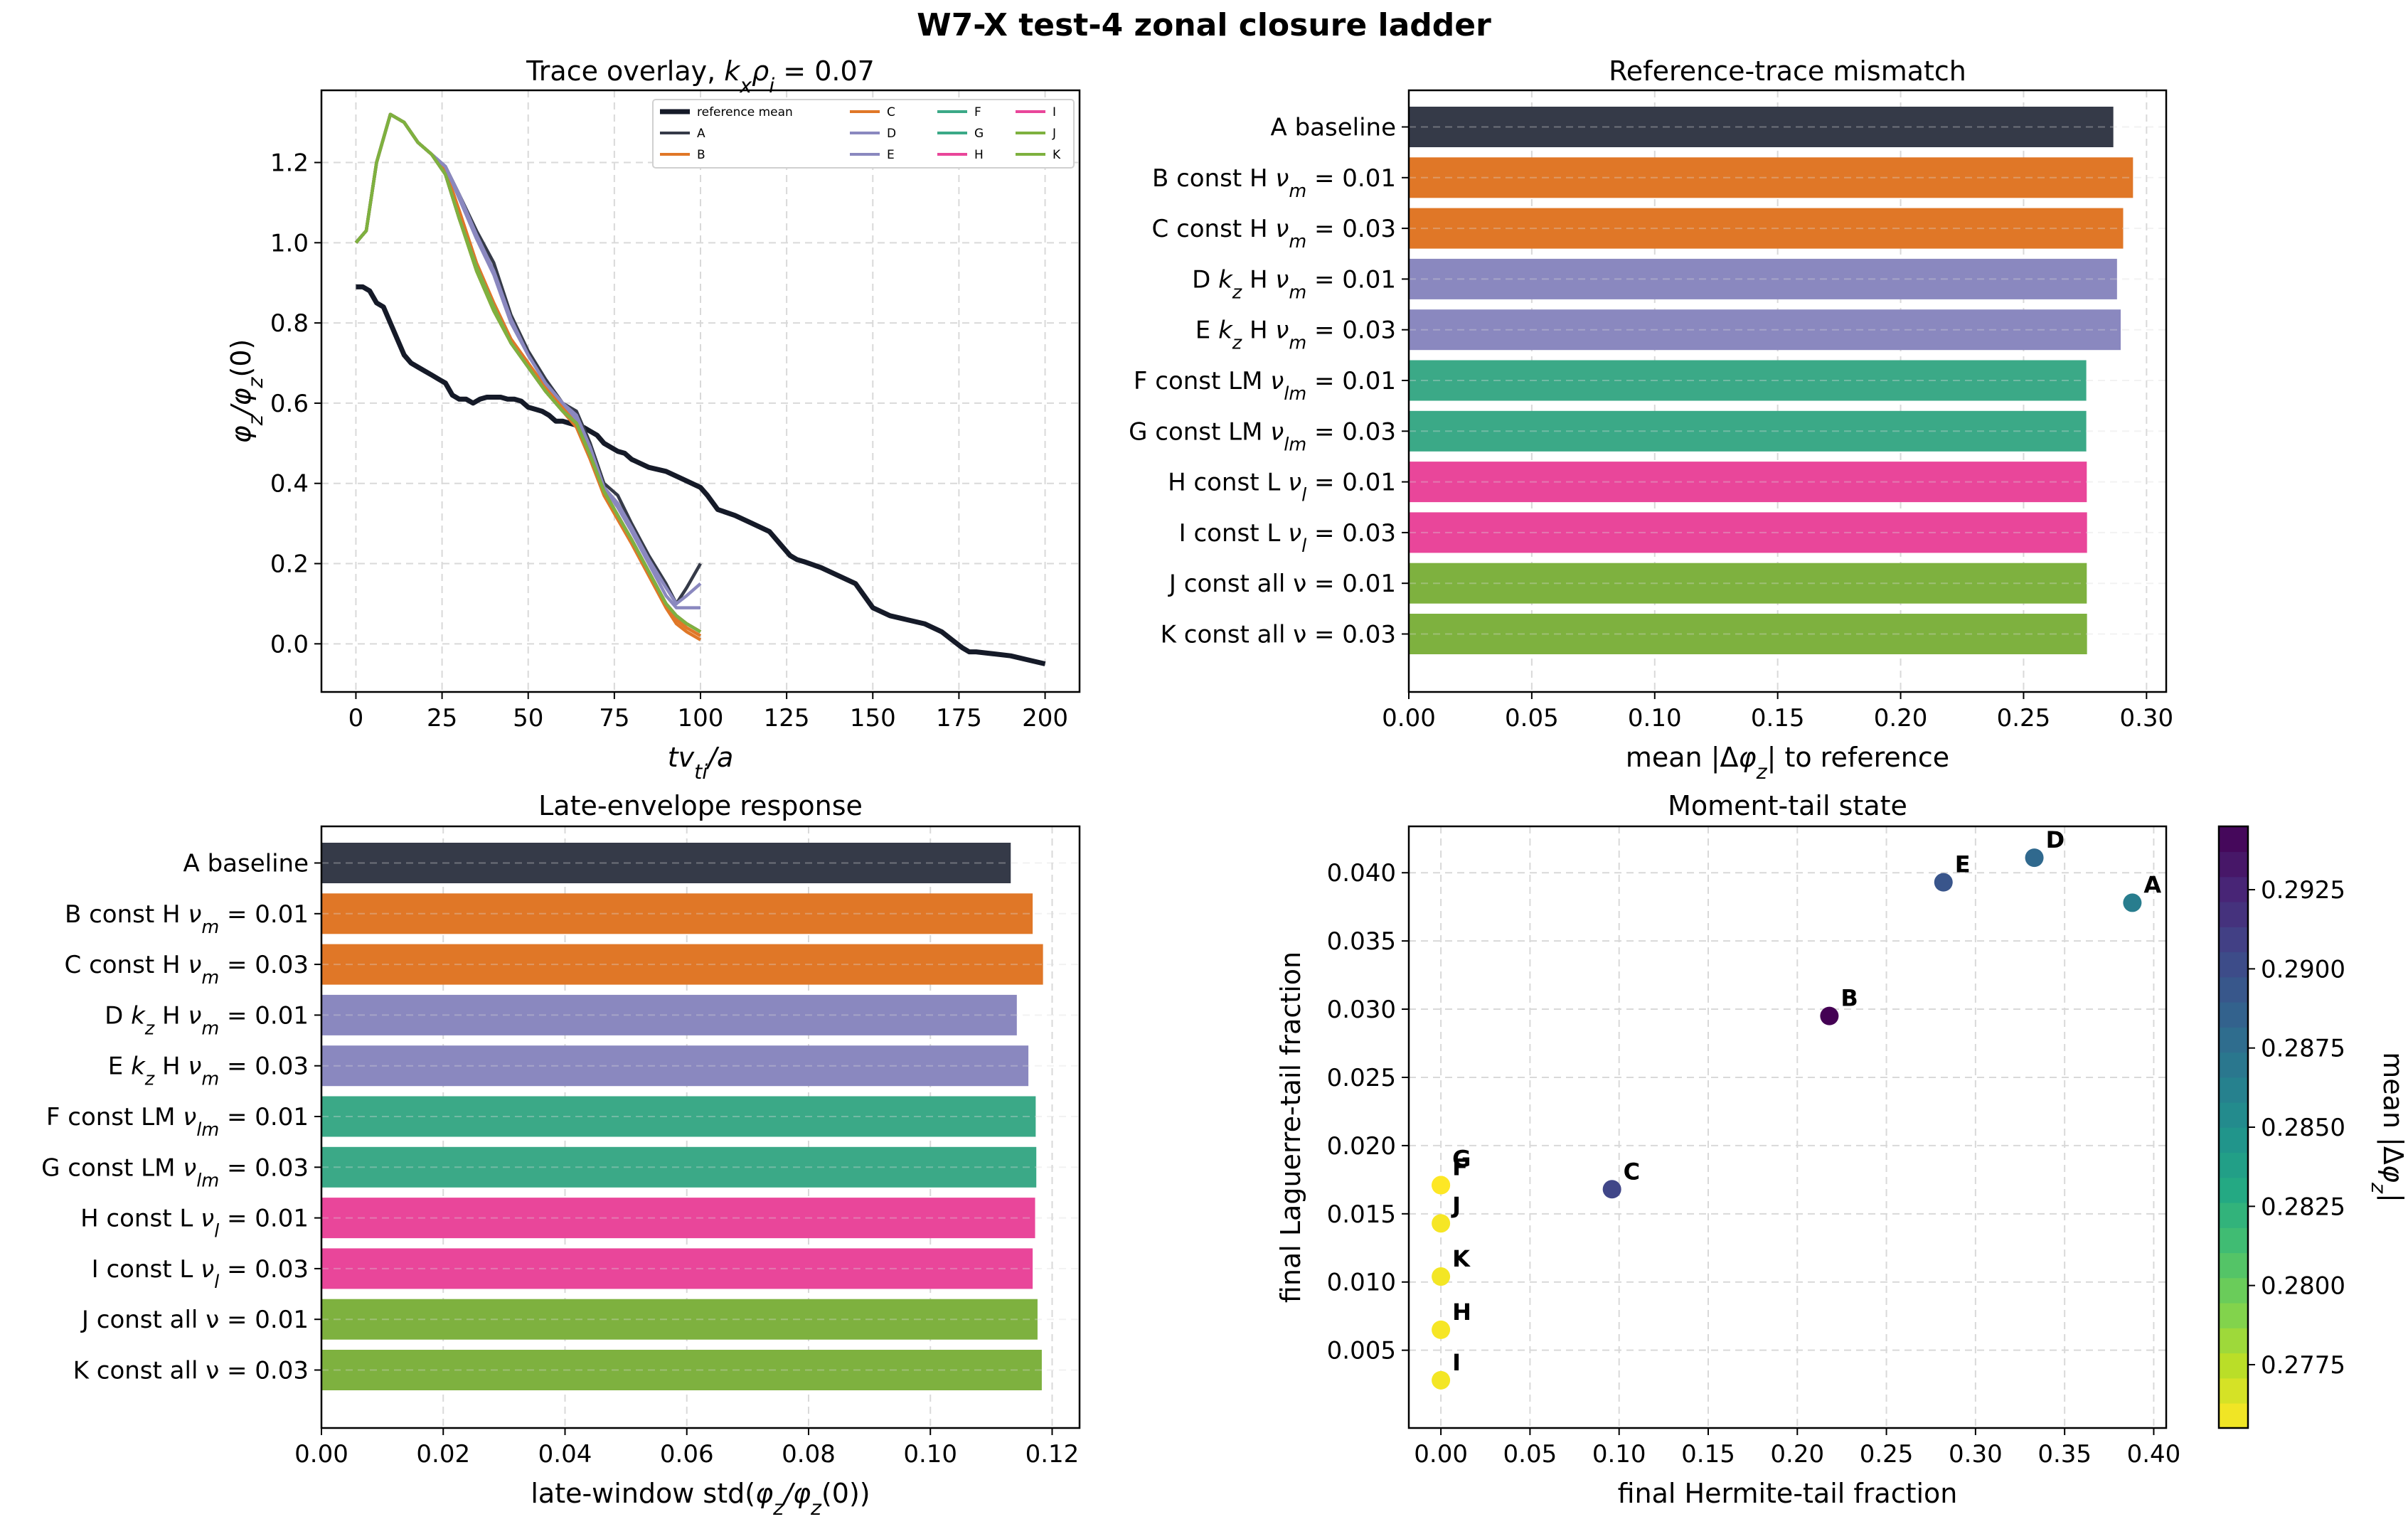  I want to click on scatter-point-B, so click(1829, 1015).